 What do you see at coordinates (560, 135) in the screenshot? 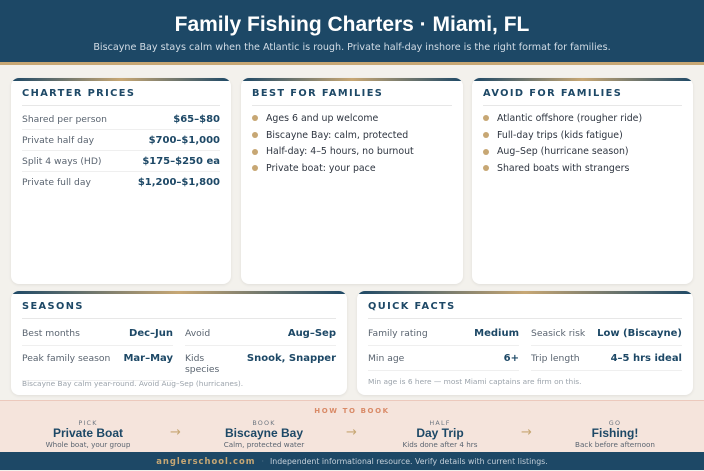
I see `list-item-text: Full-day trips (kids fatigue)` at bounding box center [560, 135].